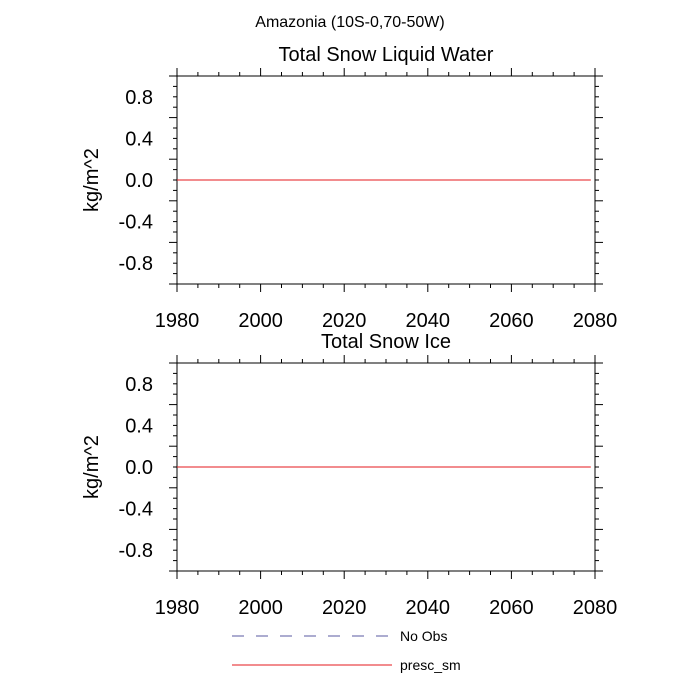  Describe the element at coordinates (349, 22) in the screenshot. I see `figure-suptitle: Amazonia (10S-0,70-50W)` at that location.